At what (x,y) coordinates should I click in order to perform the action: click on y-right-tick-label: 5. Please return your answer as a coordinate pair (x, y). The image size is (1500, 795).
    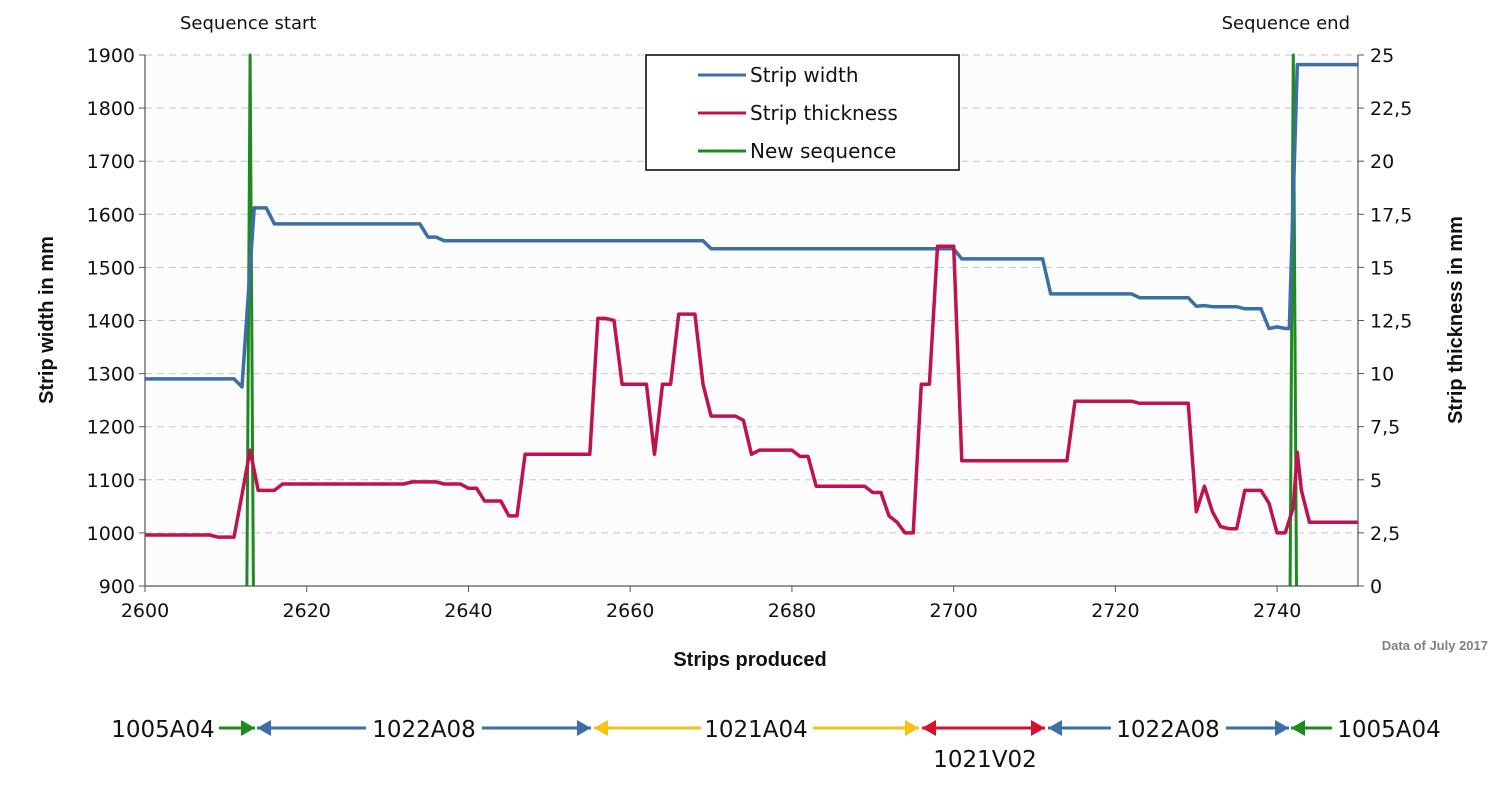
    Looking at the image, I should click on (1376, 481).